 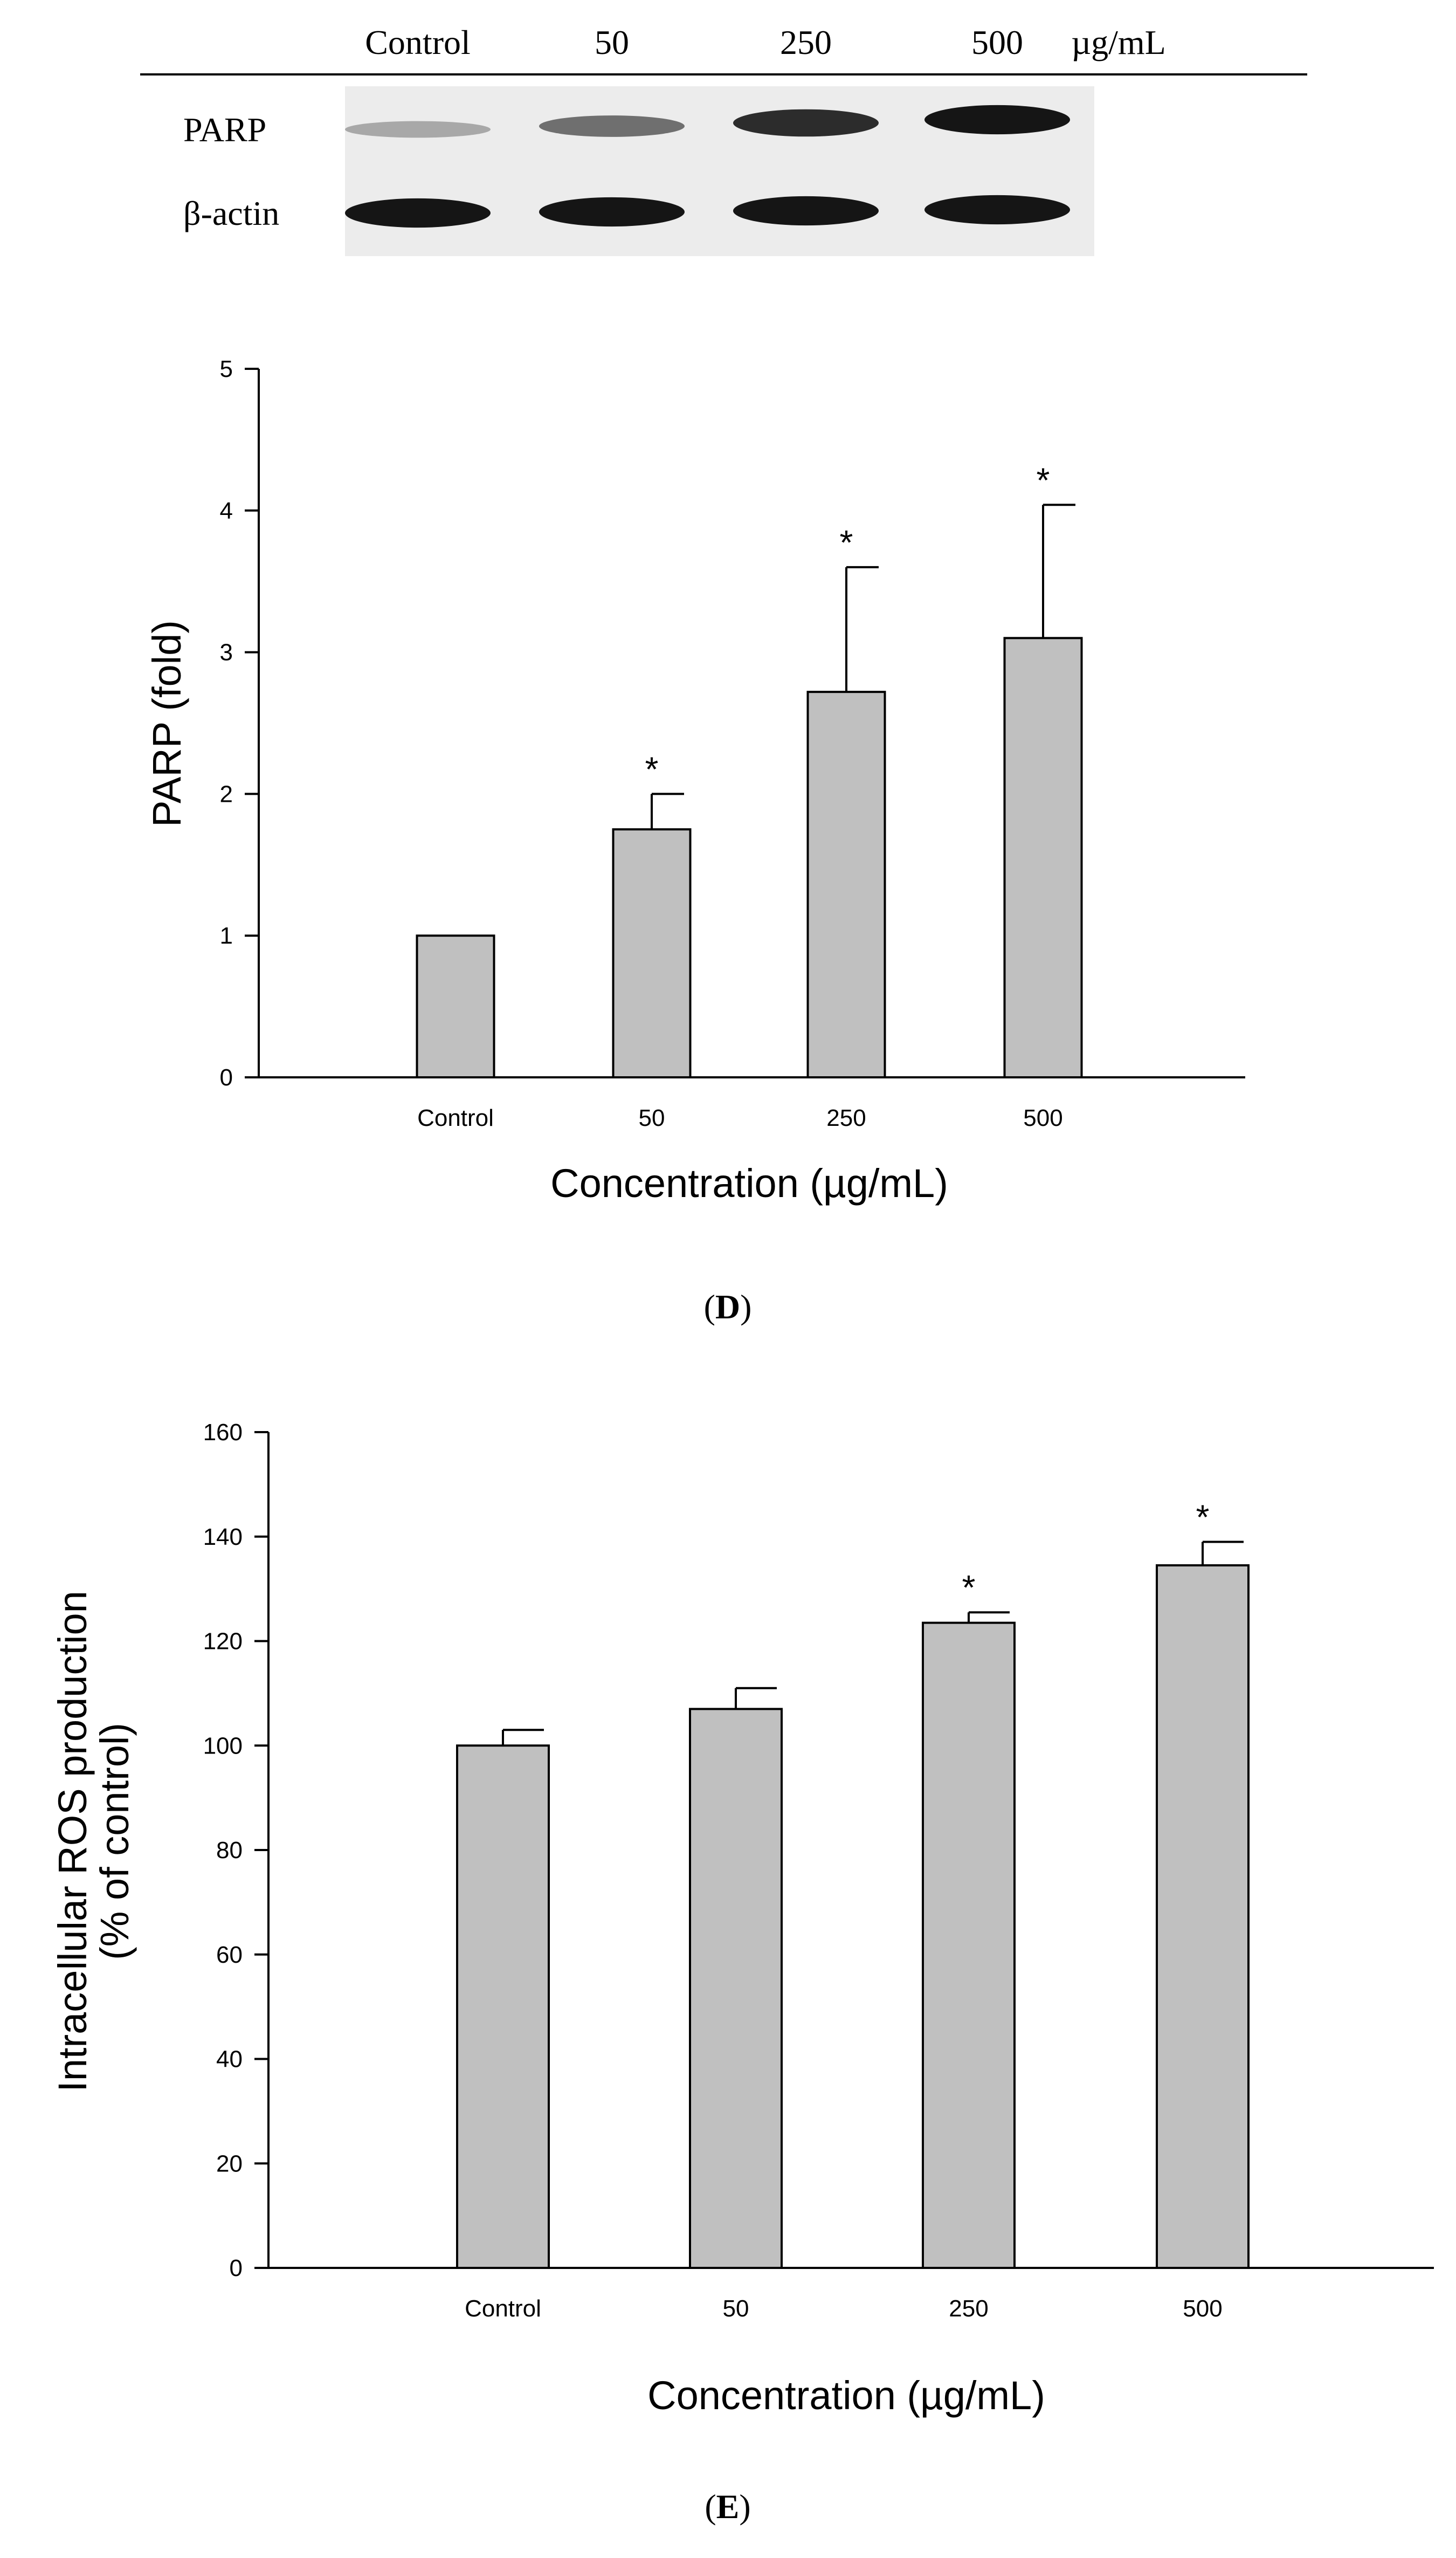 I want to click on blot-lane-label: Control, so click(x=418, y=42).